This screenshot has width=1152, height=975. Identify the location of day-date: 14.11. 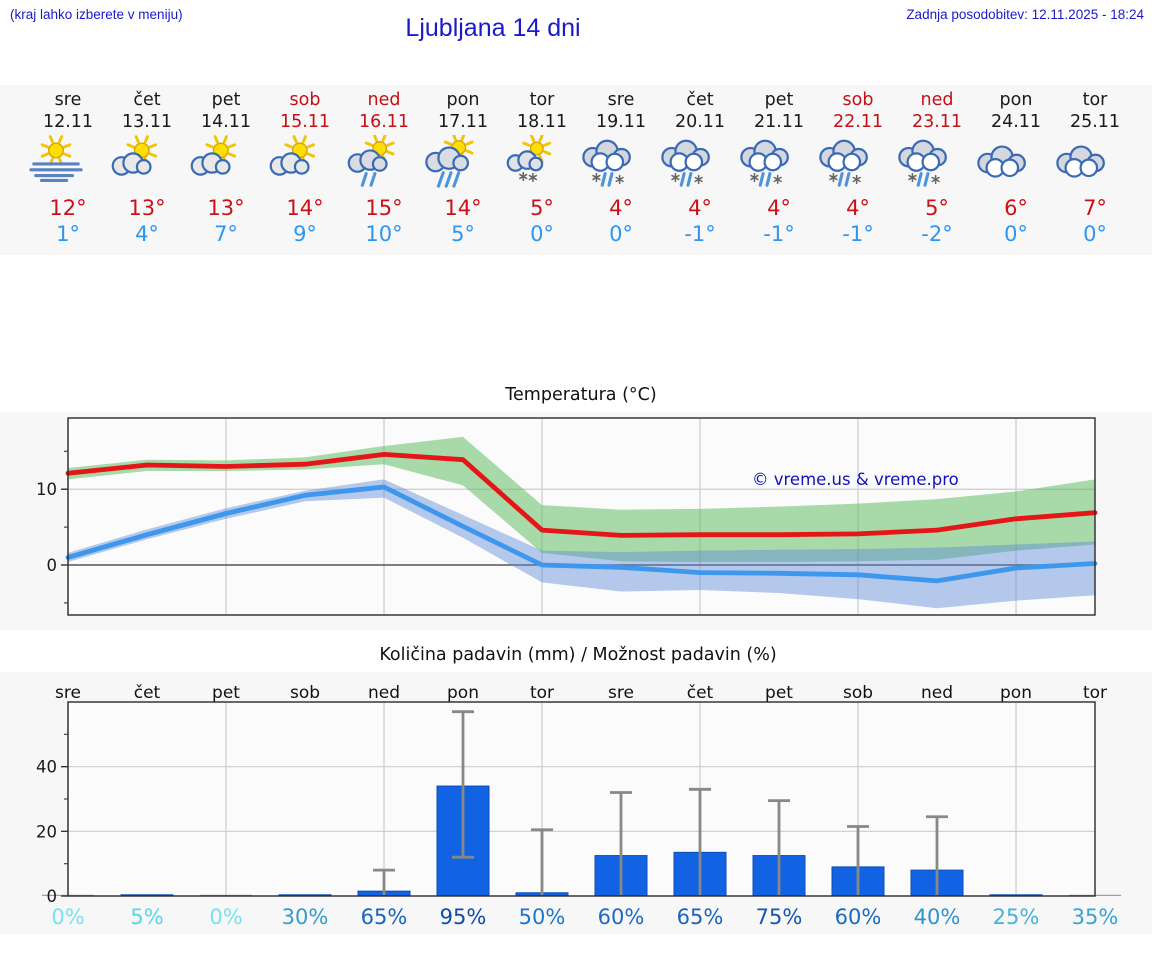
(226, 122).